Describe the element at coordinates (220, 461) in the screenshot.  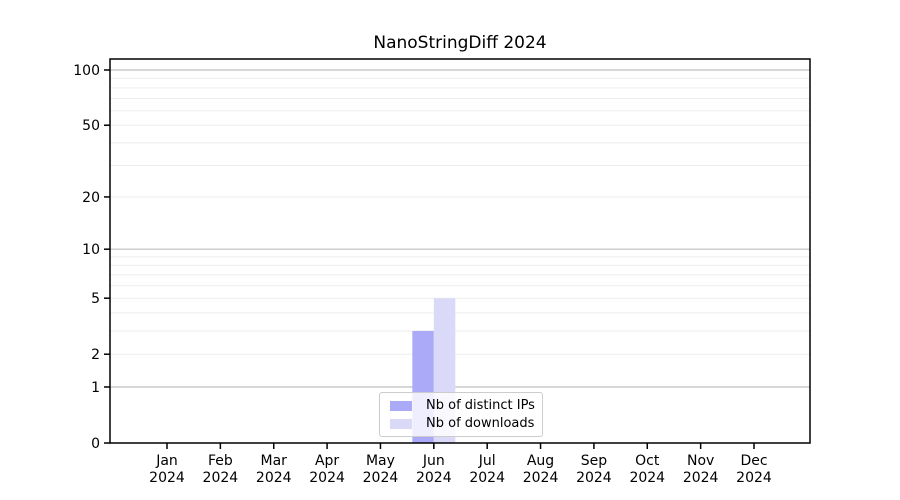
I see `x-tick-label-month: Feb` at that location.